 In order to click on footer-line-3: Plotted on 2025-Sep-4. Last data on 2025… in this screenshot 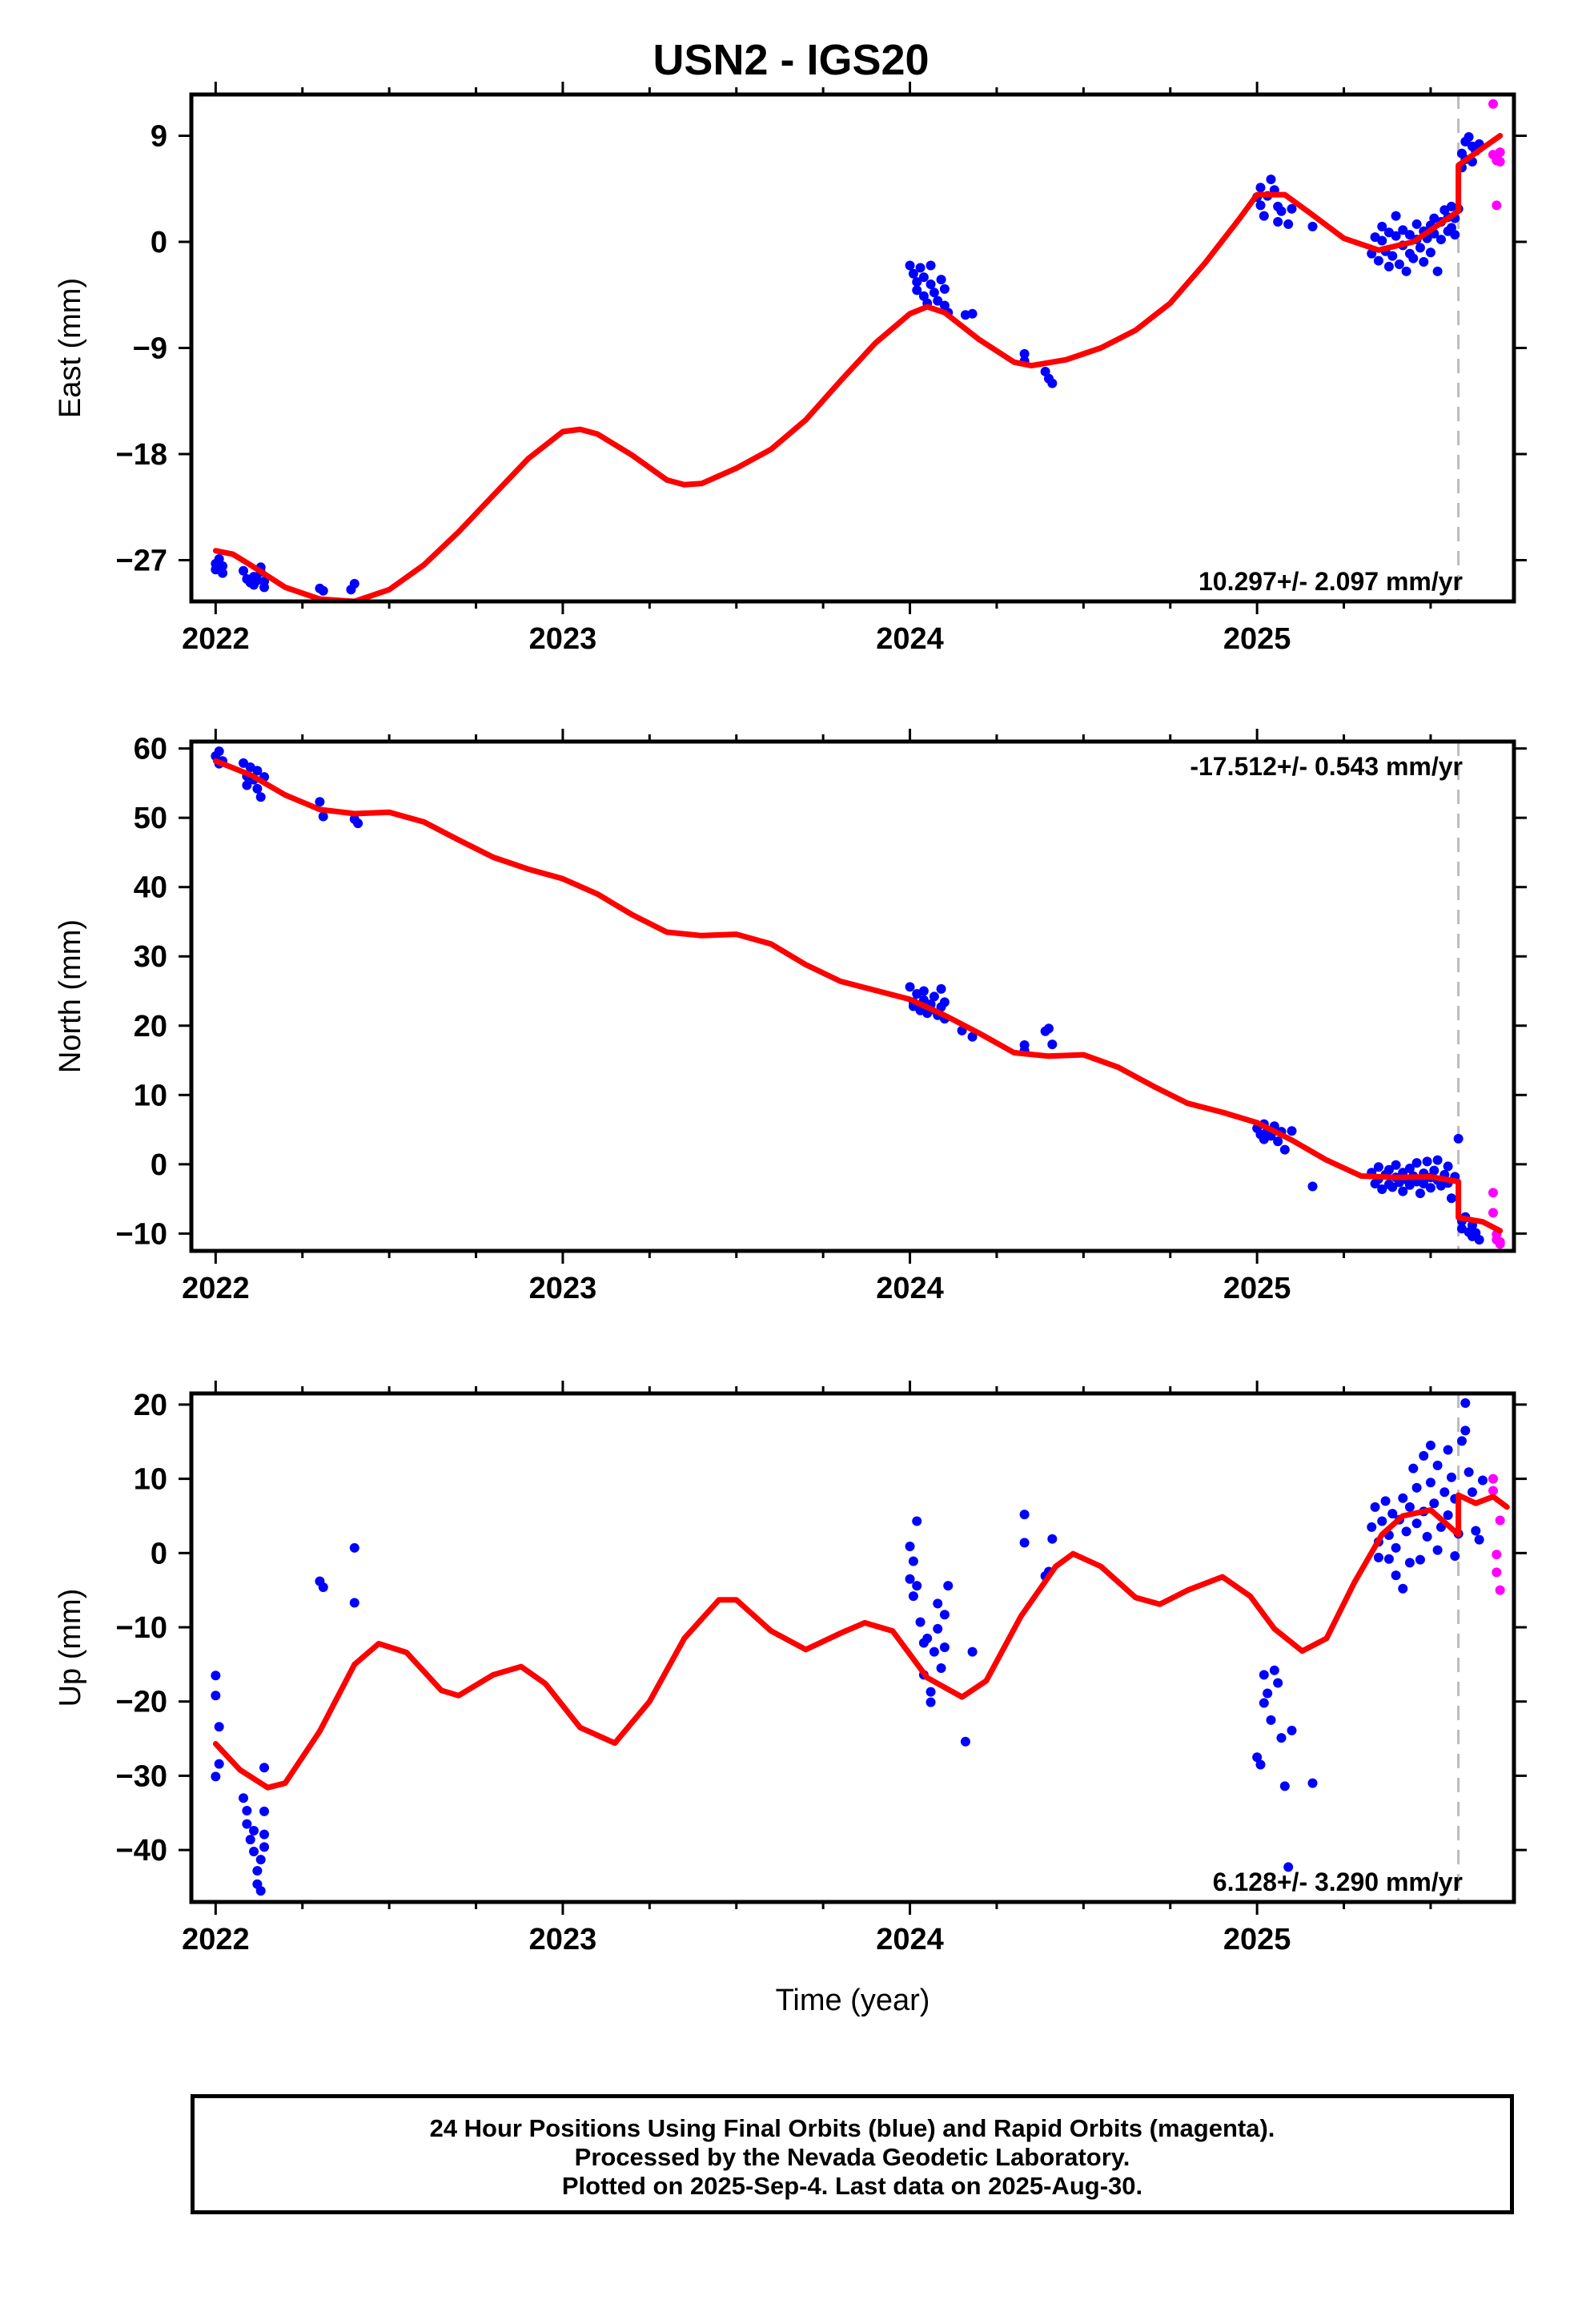, I will do `click(852, 2186)`.